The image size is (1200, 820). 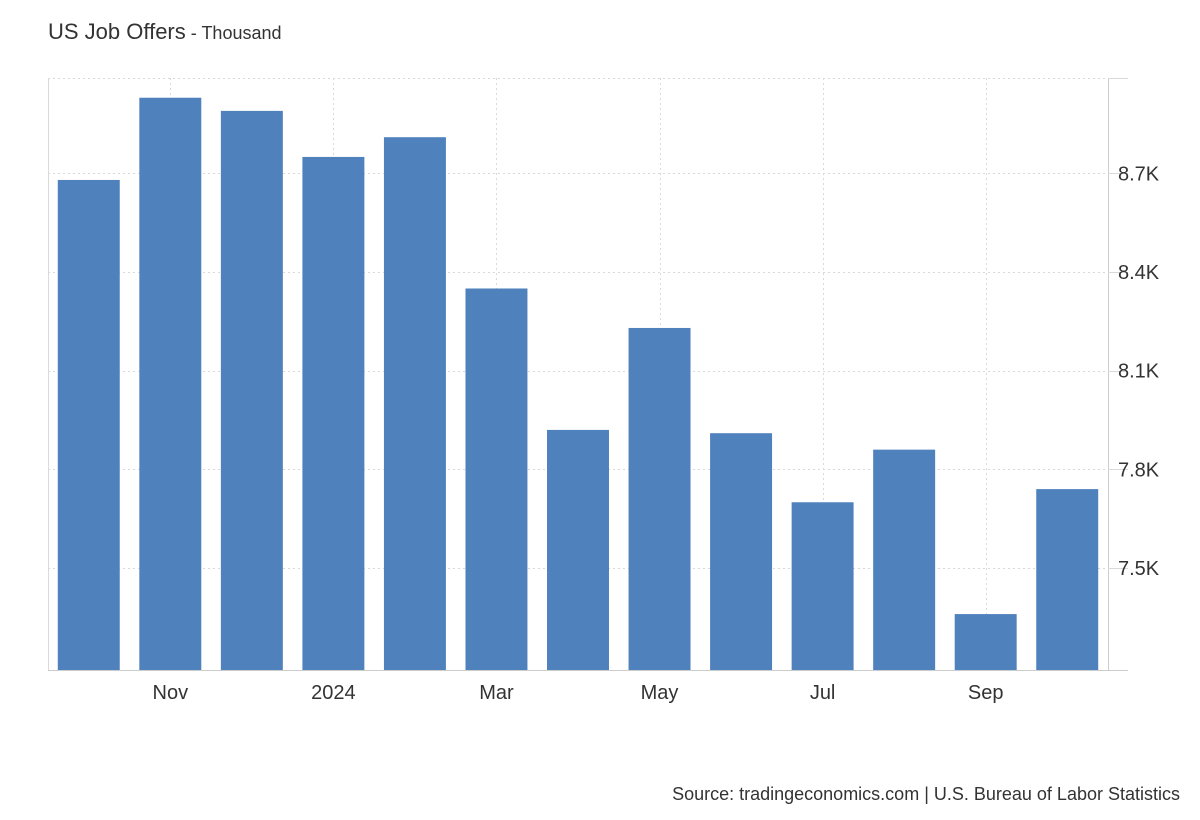 I want to click on y-tick-label: 7.5K, so click(x=1139, y=569).